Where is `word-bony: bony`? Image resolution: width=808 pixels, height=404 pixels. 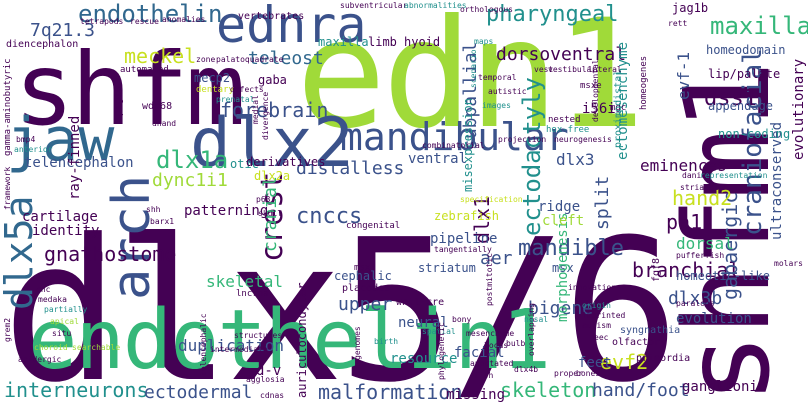 word-bony: bony is located at coordinates (462, 319).